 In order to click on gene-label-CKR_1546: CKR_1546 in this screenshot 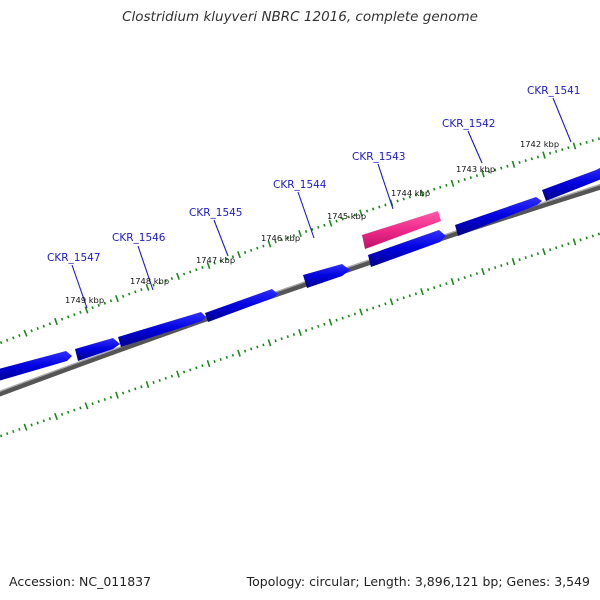, I will do `click(139, 238)`.